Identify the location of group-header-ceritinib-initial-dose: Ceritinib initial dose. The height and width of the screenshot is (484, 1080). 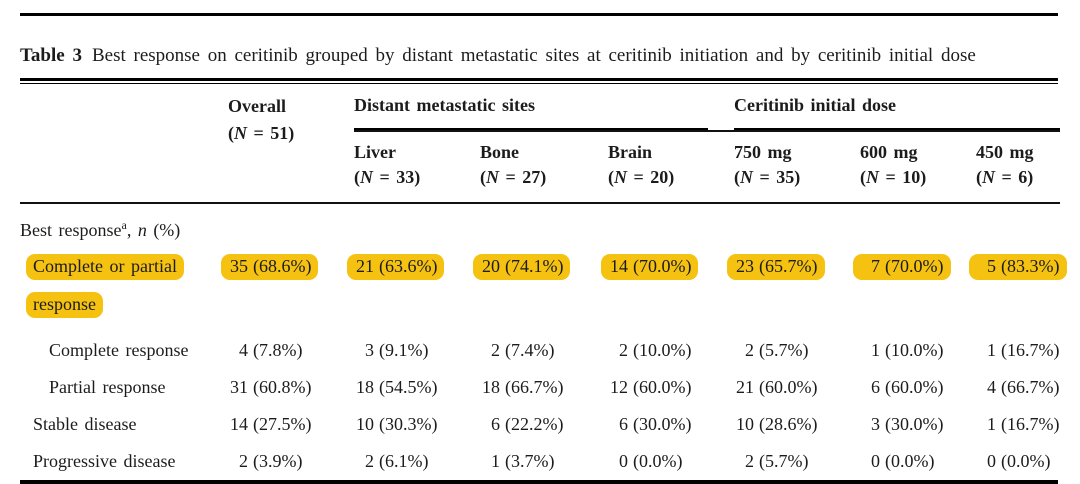
(897, 108).